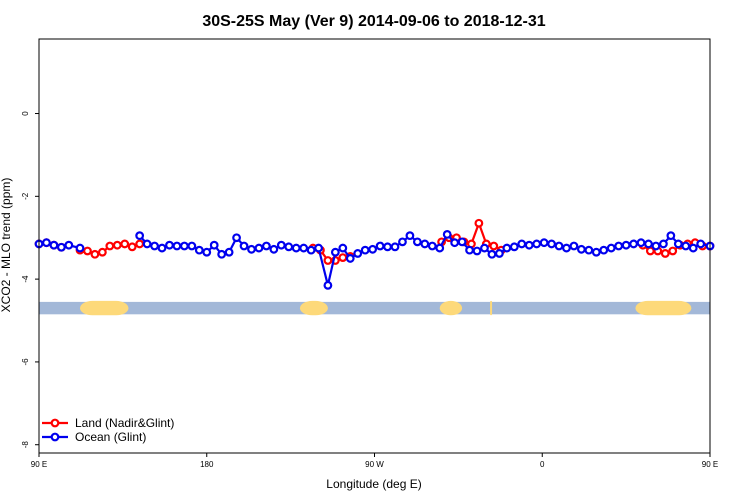  What do you see at coordinates (110, 437) in the screenshot?
I see `legend-entry-1: Ocean (Glint)` at bounding box center [110, 437].